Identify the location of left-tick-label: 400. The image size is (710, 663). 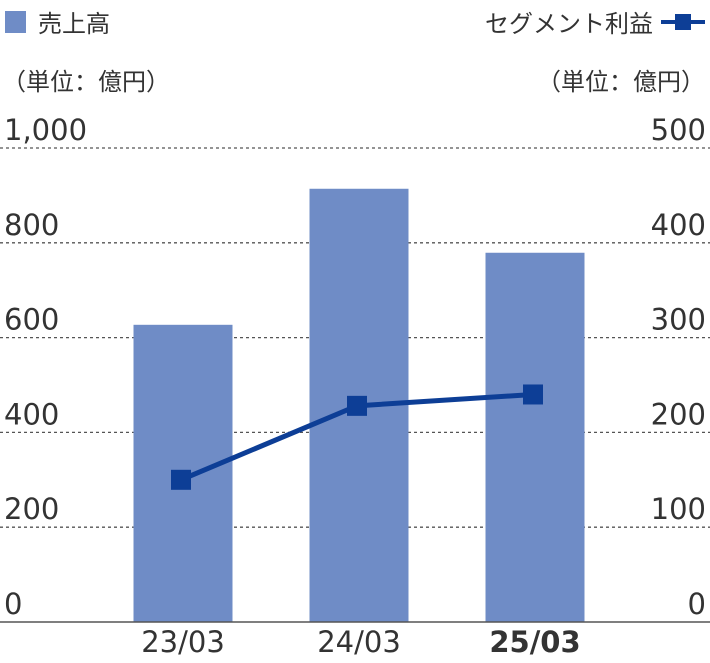
(31, 414).